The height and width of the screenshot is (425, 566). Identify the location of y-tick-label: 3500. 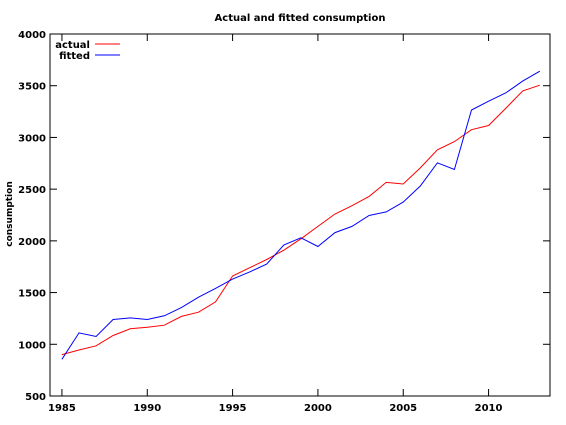
(32, 87).